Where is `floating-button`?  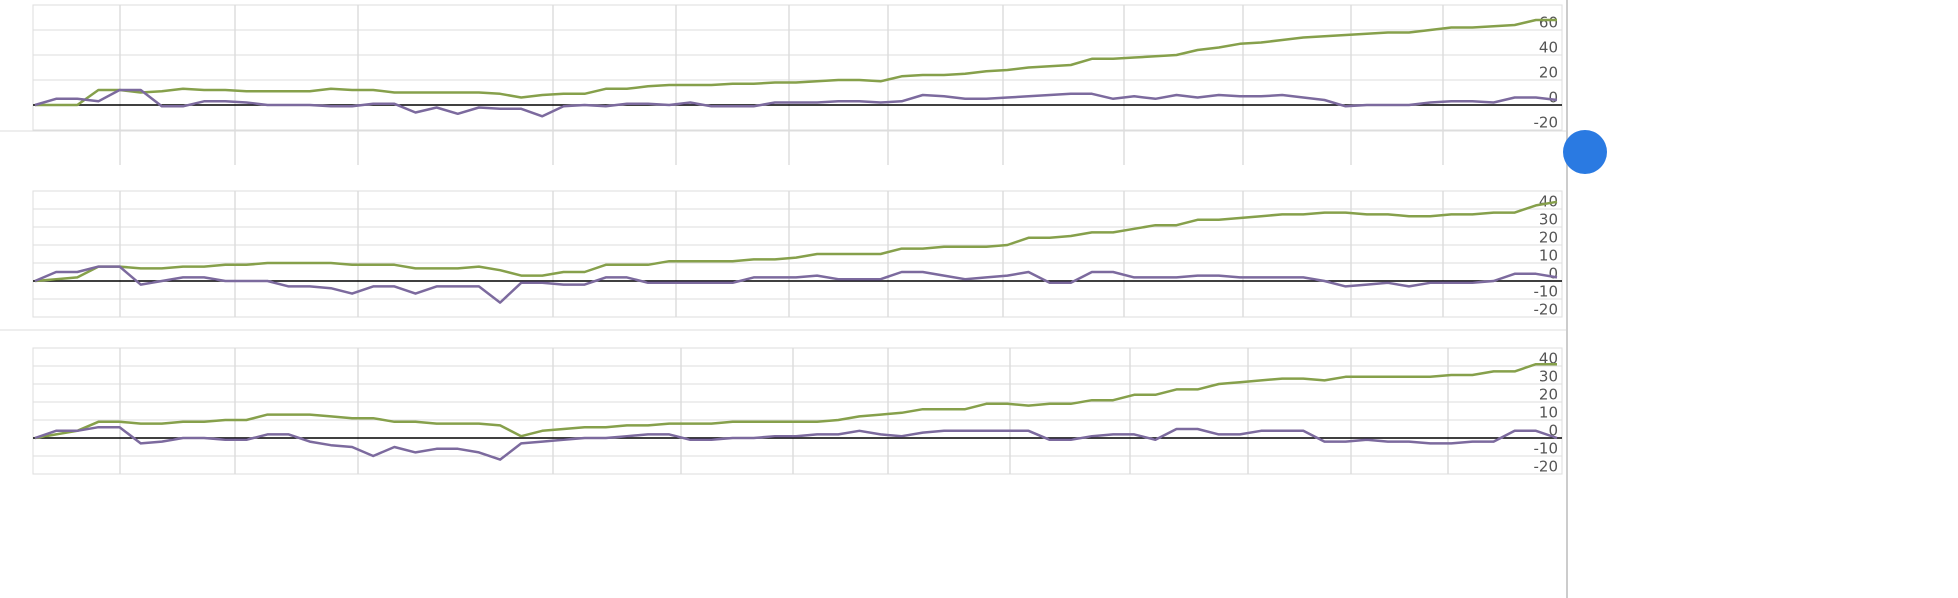 floating-button is located at coordinates (1585, 152).